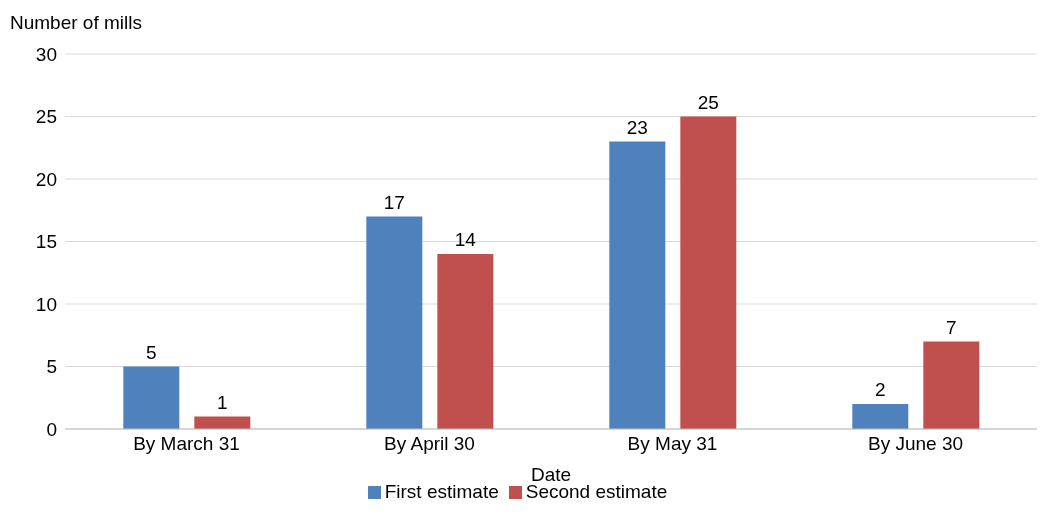 The height and width of the screenshot is (519, 1053). I want to click on x-tick-label: By June 30, so click(915, 444).